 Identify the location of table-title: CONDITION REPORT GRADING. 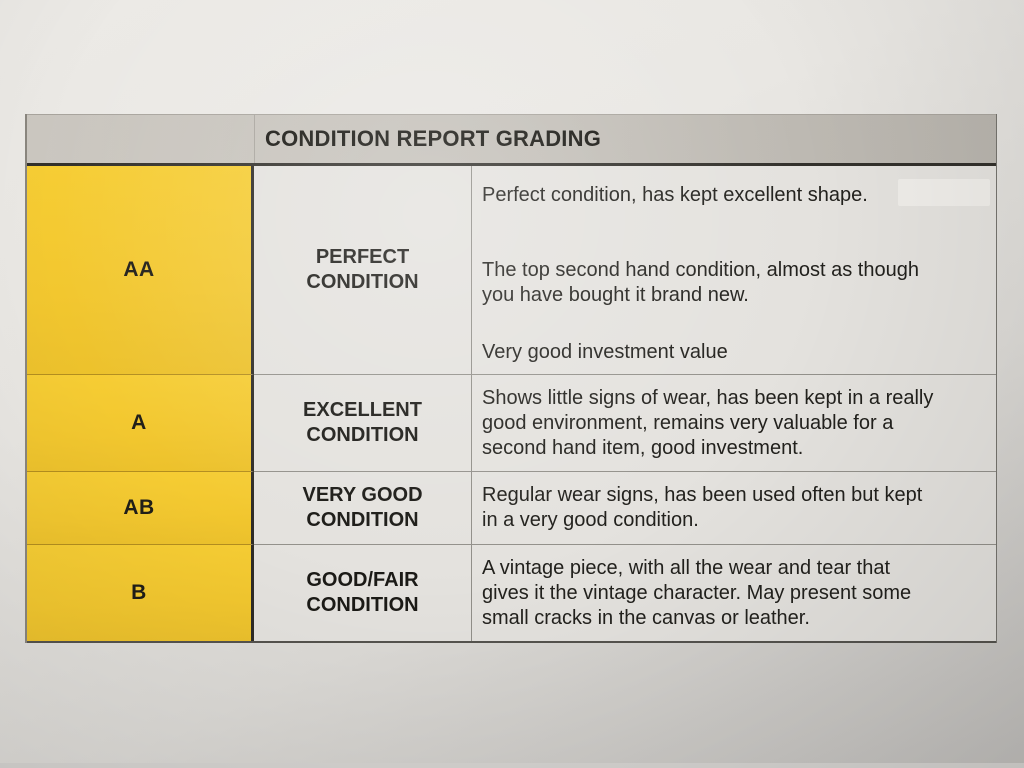
(433, 138).